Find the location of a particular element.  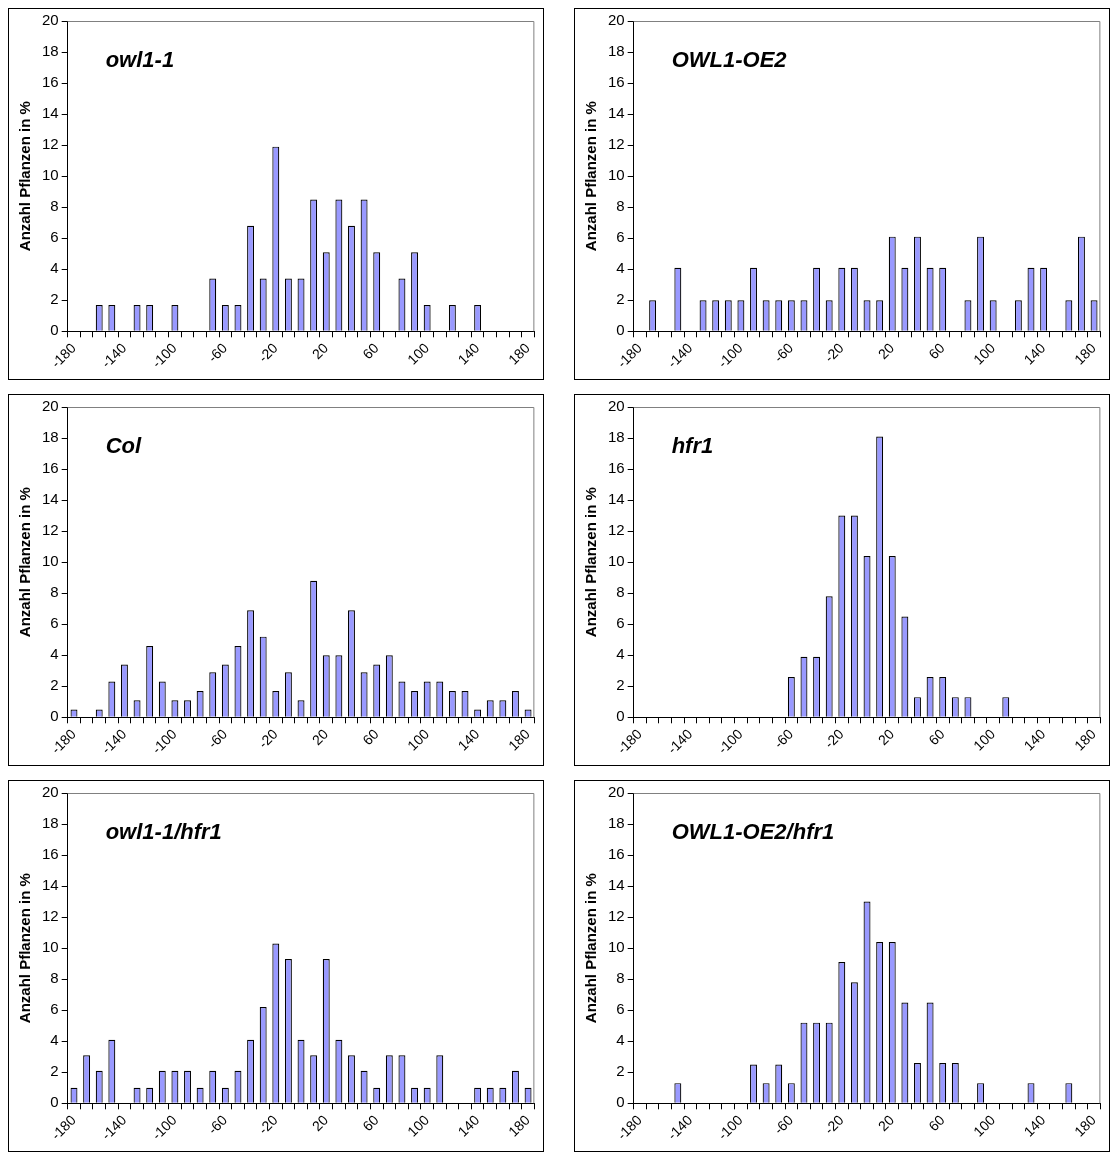

text: OWL1-OE2 is located at coordinates (729, 60).